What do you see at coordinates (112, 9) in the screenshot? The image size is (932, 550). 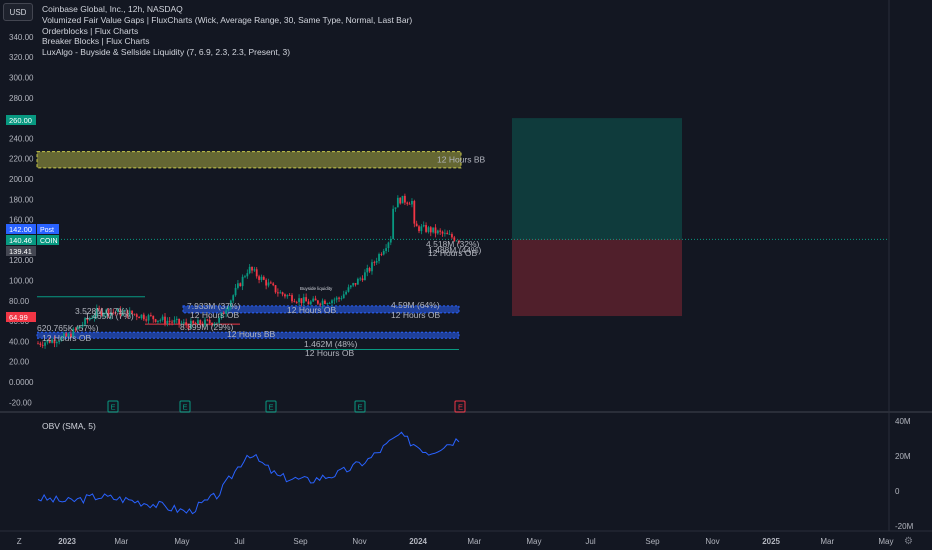 I see `legend-symbol: Coinbase Global, Inc., 12h, NASDAQ` at bounding box center [112, 9].